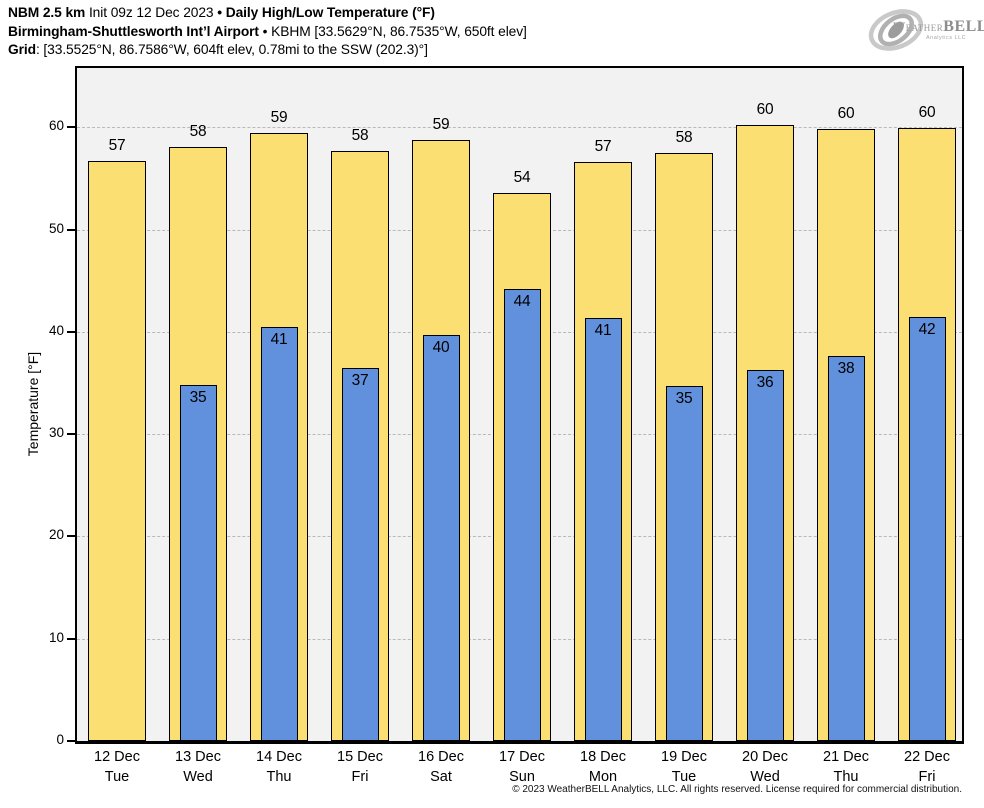 The width and height of the screenshot is (984, 808). I want to click on x-category-date: 18 Dec, so click(603, 757).